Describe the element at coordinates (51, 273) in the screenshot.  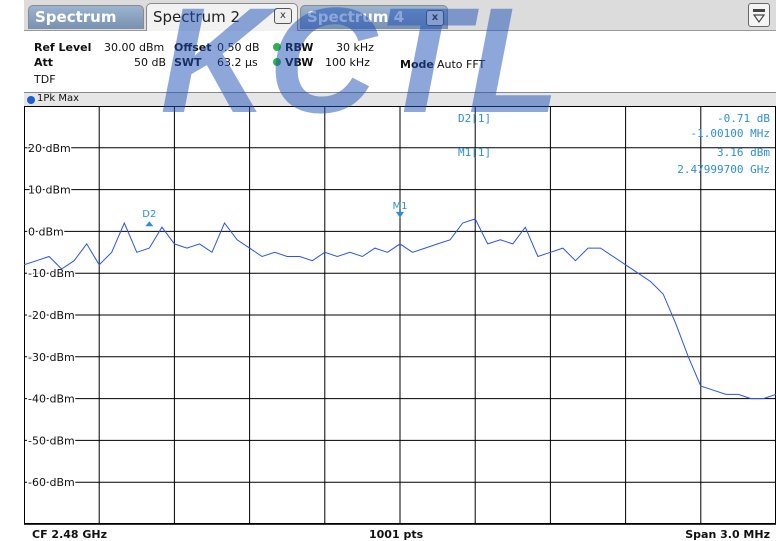
I see `y-tick-label: -10 dBm` at that location.